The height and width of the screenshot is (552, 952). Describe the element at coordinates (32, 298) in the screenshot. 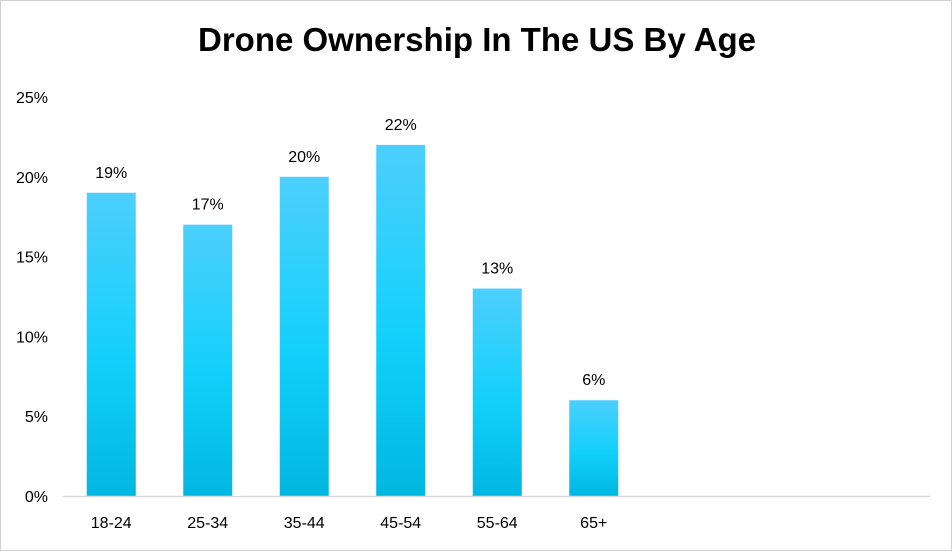

I see `y-axis-labels: 0% 5% 10% 15% 20% 25%` at that location.